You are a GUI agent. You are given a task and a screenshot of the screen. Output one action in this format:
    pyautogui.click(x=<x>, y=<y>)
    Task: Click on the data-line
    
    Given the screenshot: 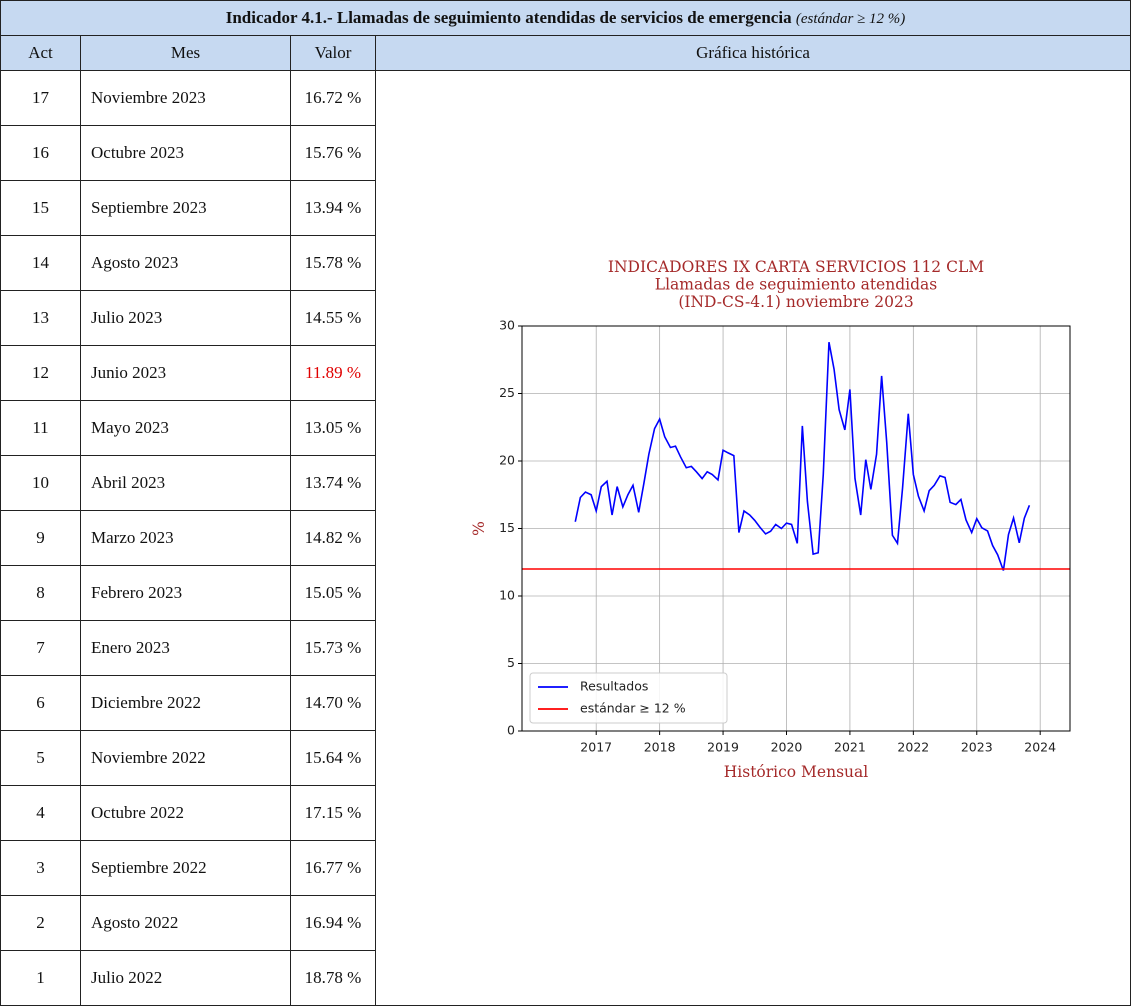 What is the action you would take?
    pyautogui.click(x=802, y=456)
    